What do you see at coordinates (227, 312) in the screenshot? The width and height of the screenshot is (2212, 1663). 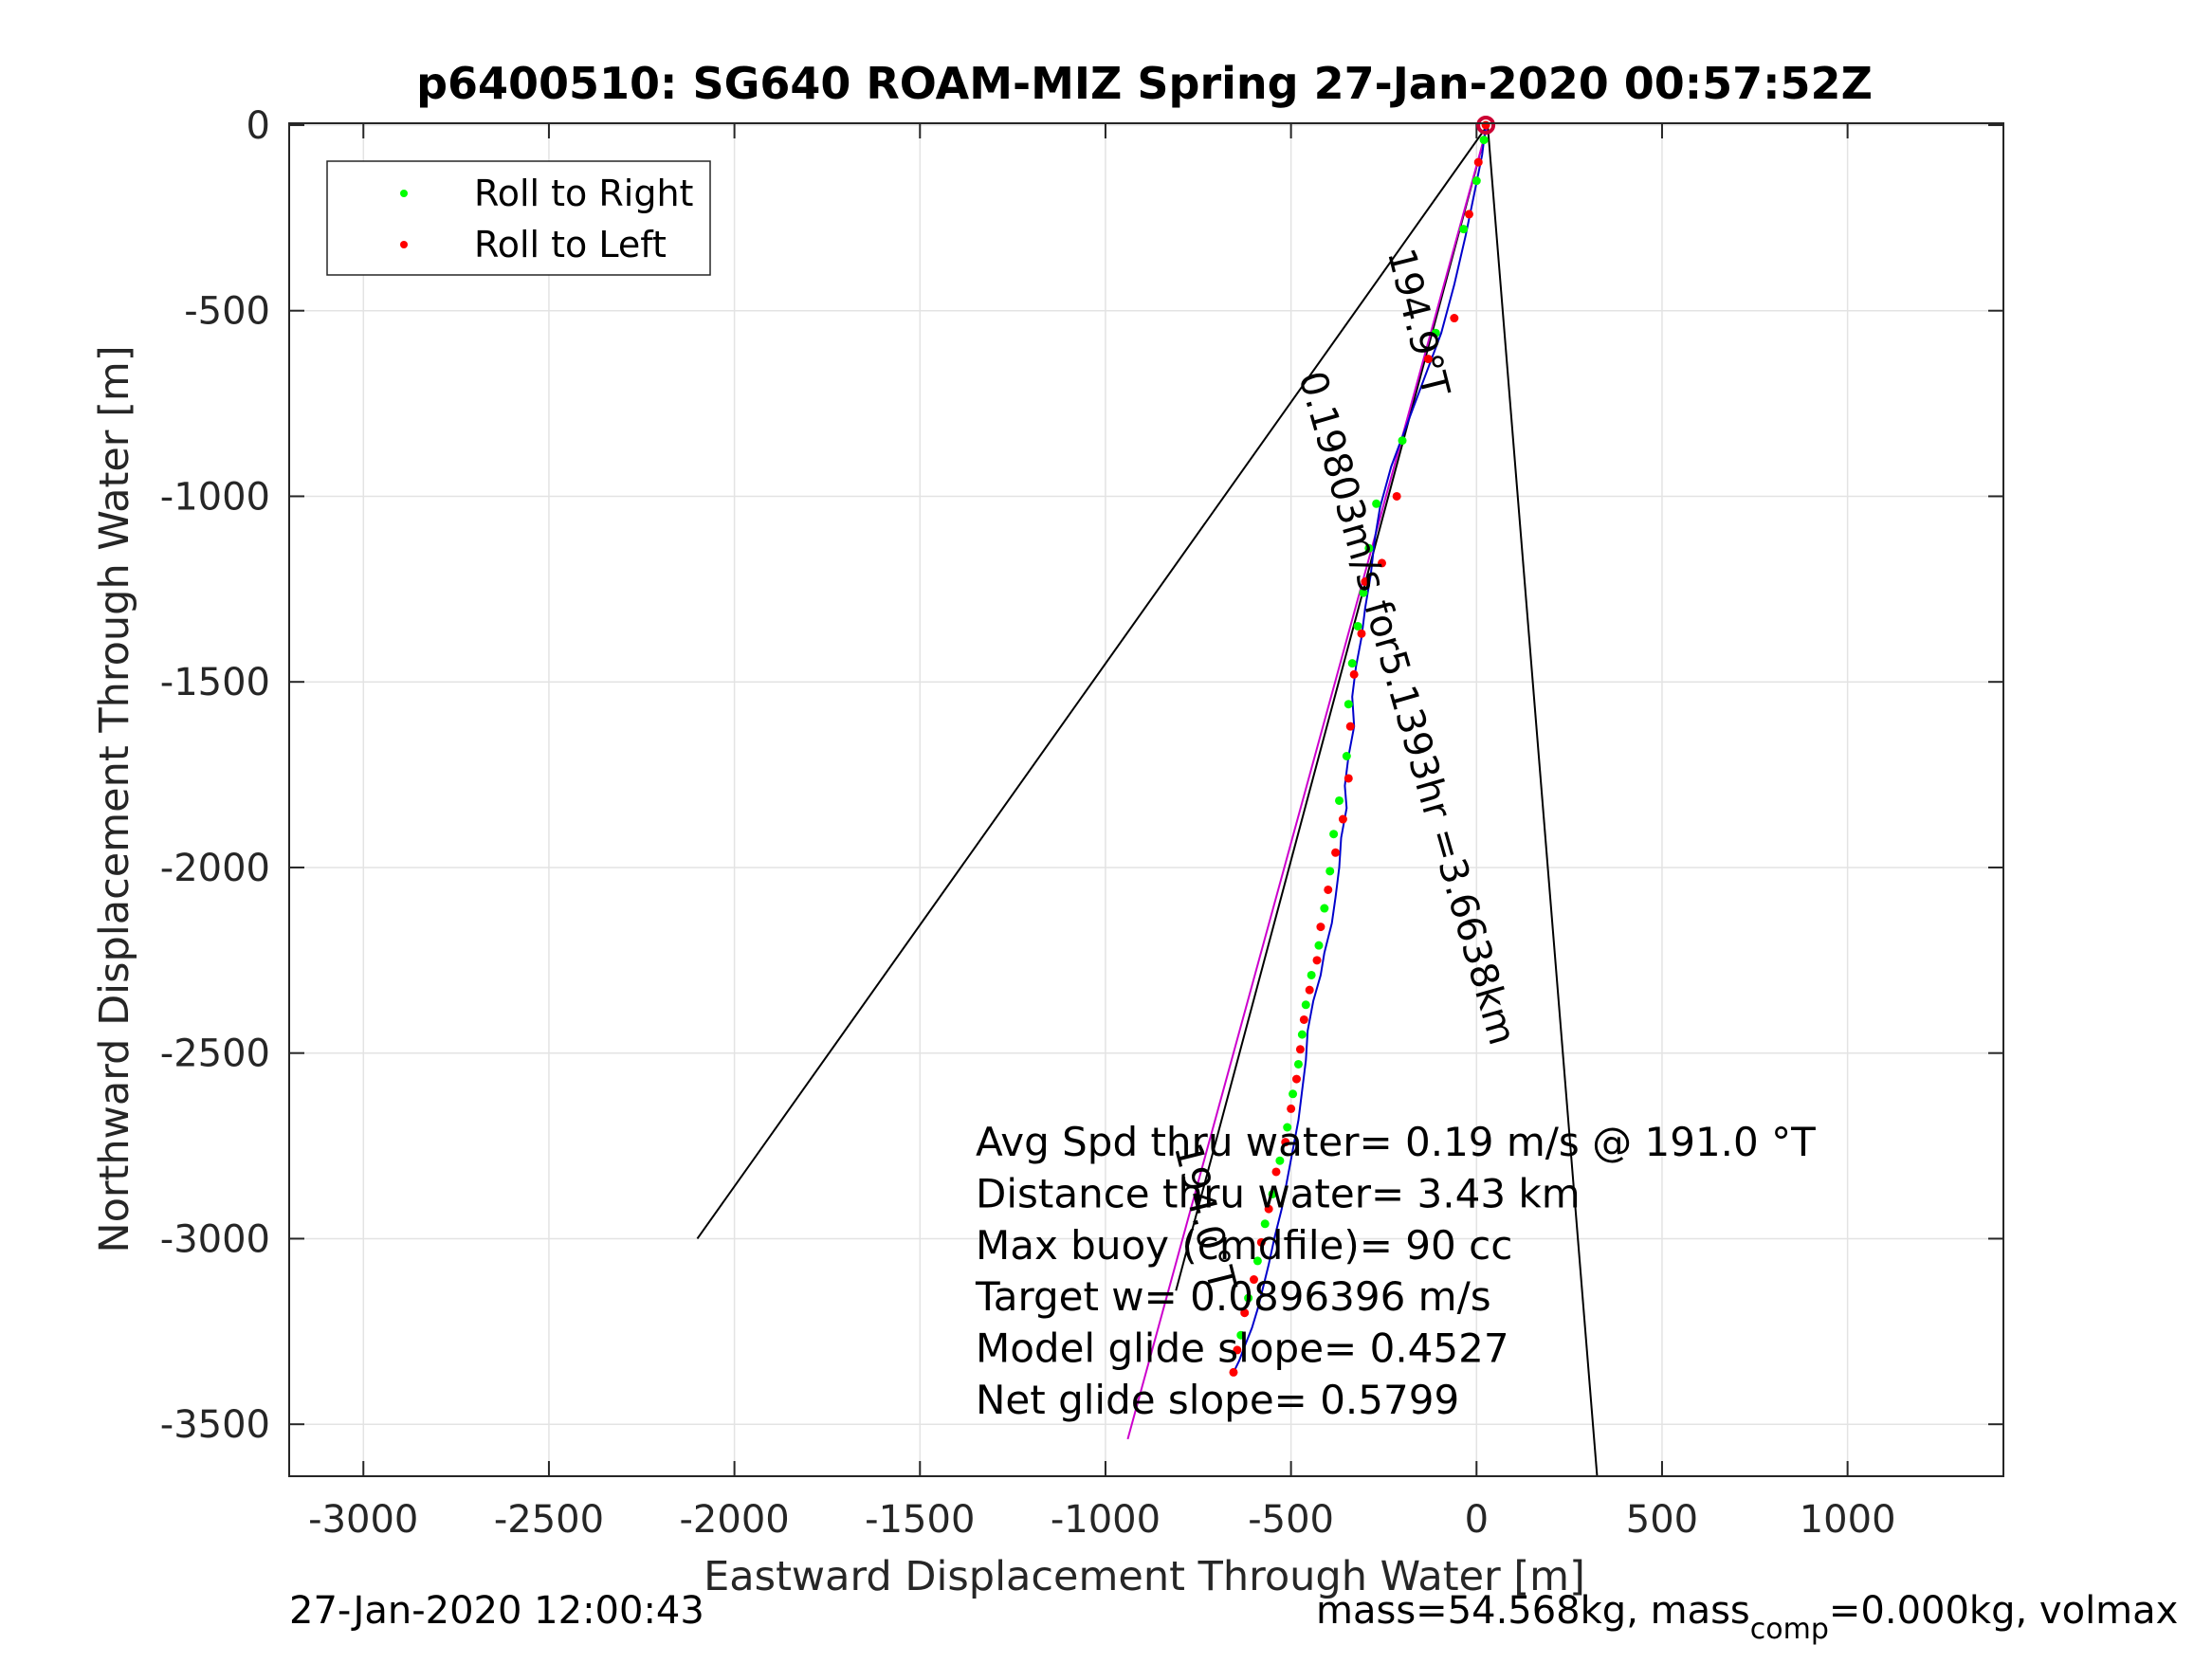 I see `y-tick-label: -500` at bounding box center [227, 312].